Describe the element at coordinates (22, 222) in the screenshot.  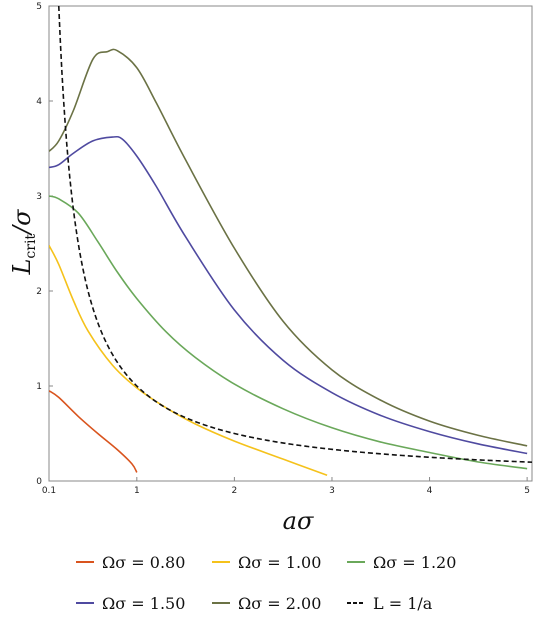
I see `y-axis-label-tail: /σ` at that location.